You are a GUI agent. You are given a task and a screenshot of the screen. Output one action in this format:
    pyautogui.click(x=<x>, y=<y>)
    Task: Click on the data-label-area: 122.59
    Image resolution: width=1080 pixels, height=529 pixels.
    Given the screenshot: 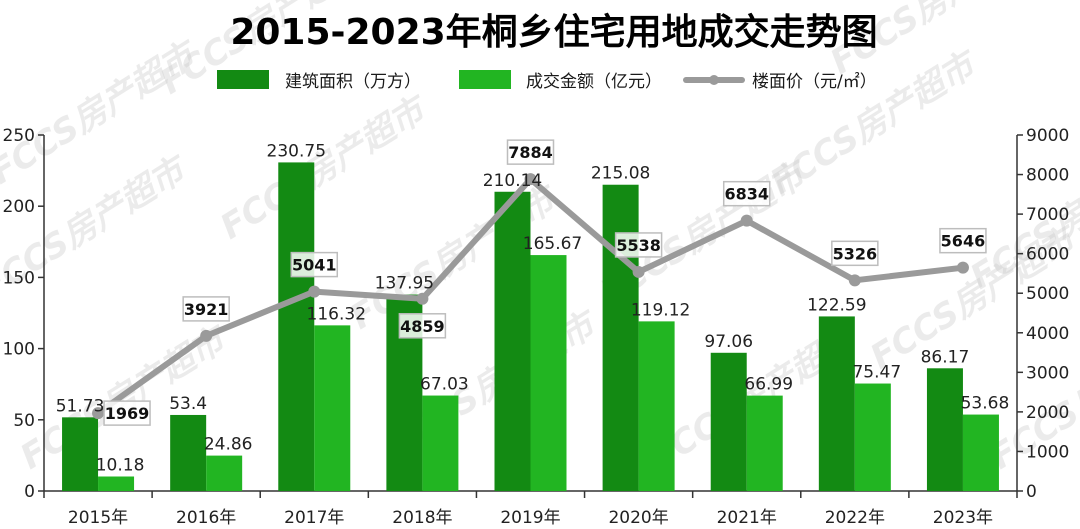 What is the action you would take?
    pyautogui.click(x=836, y=305)
    